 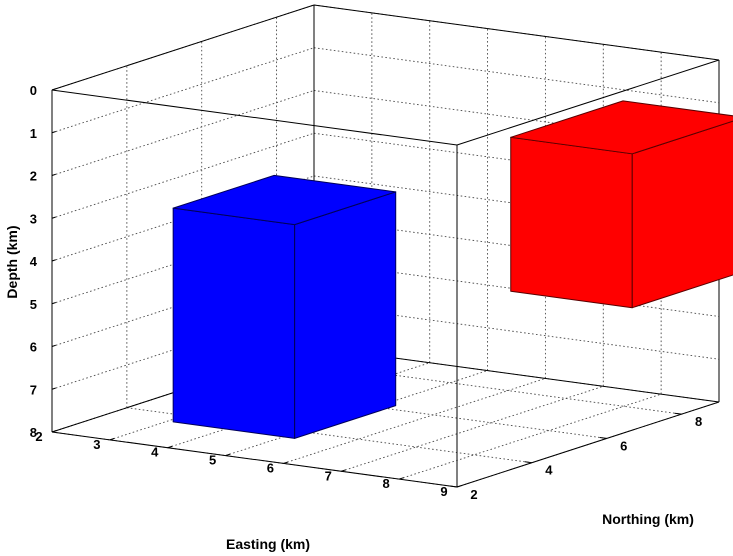 What do you see at coordinates (386, 483) in the screenshot?
I see `x-tick-label: 8` at bounding box center [386, 483].